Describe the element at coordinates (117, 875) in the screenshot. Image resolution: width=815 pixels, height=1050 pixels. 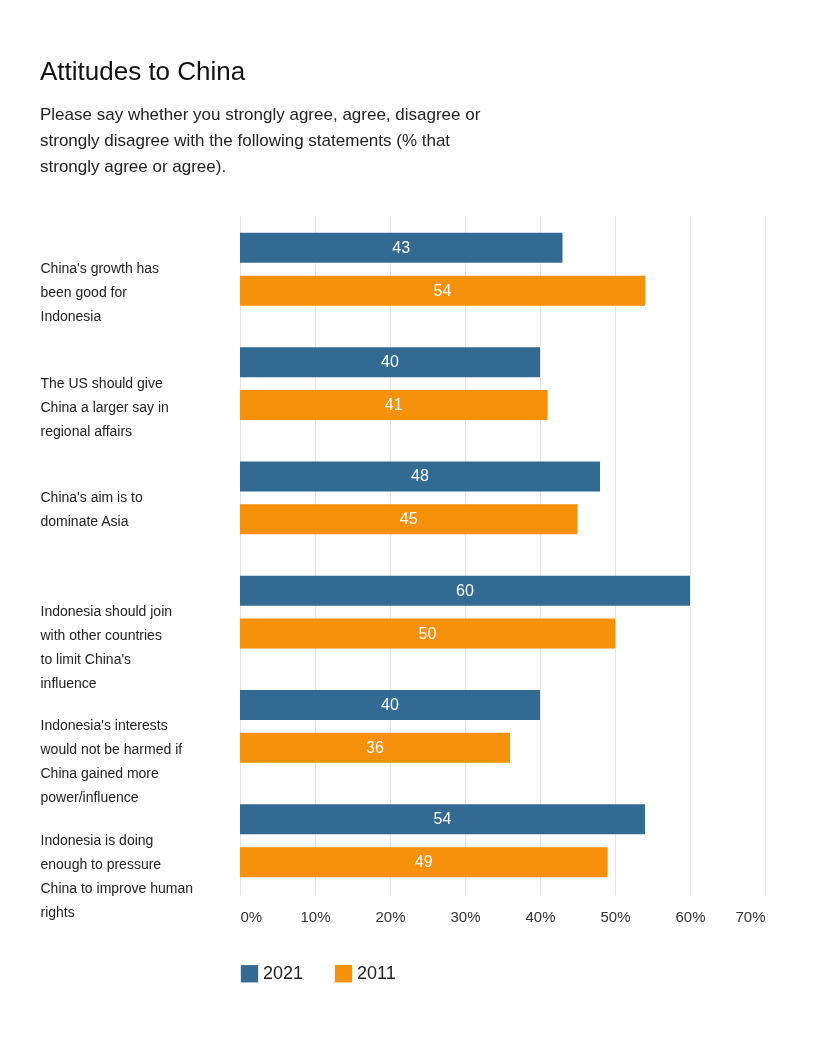
I see `y-tick-label: Indonesia is doing enough to pressure China to improve human rights` at that location.